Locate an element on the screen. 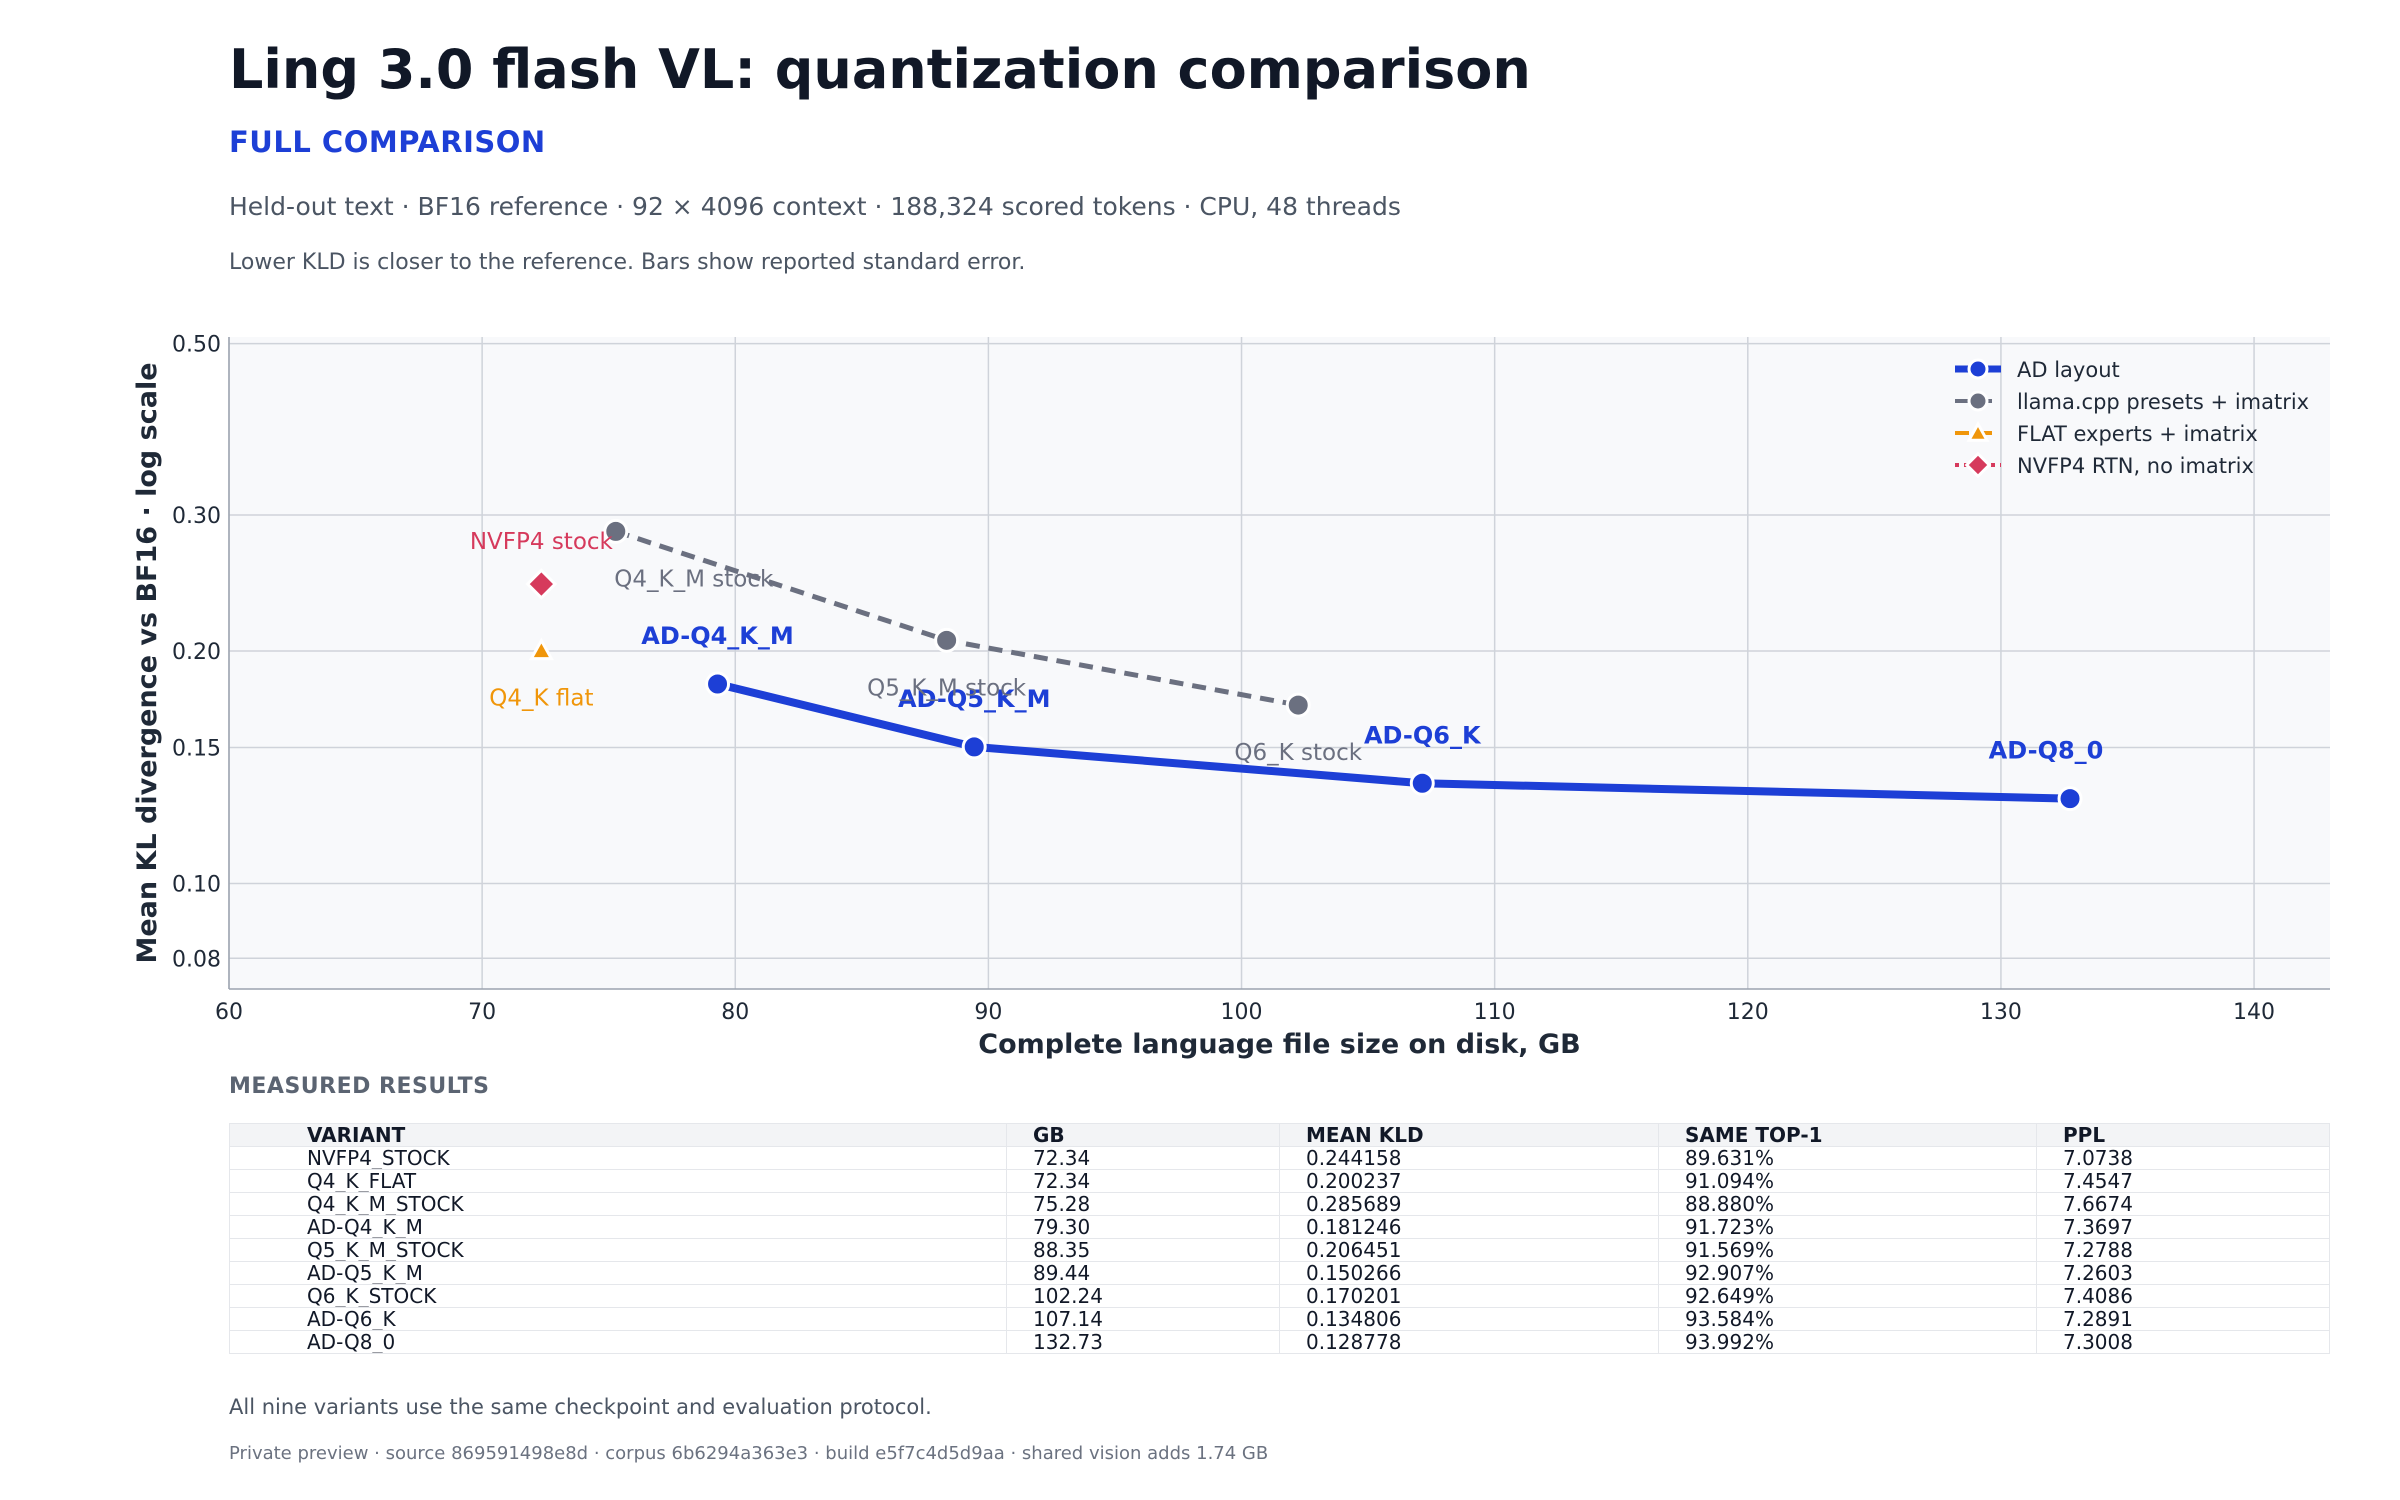  x-tick-label: 120 is located at coordinates (1748, 1012).